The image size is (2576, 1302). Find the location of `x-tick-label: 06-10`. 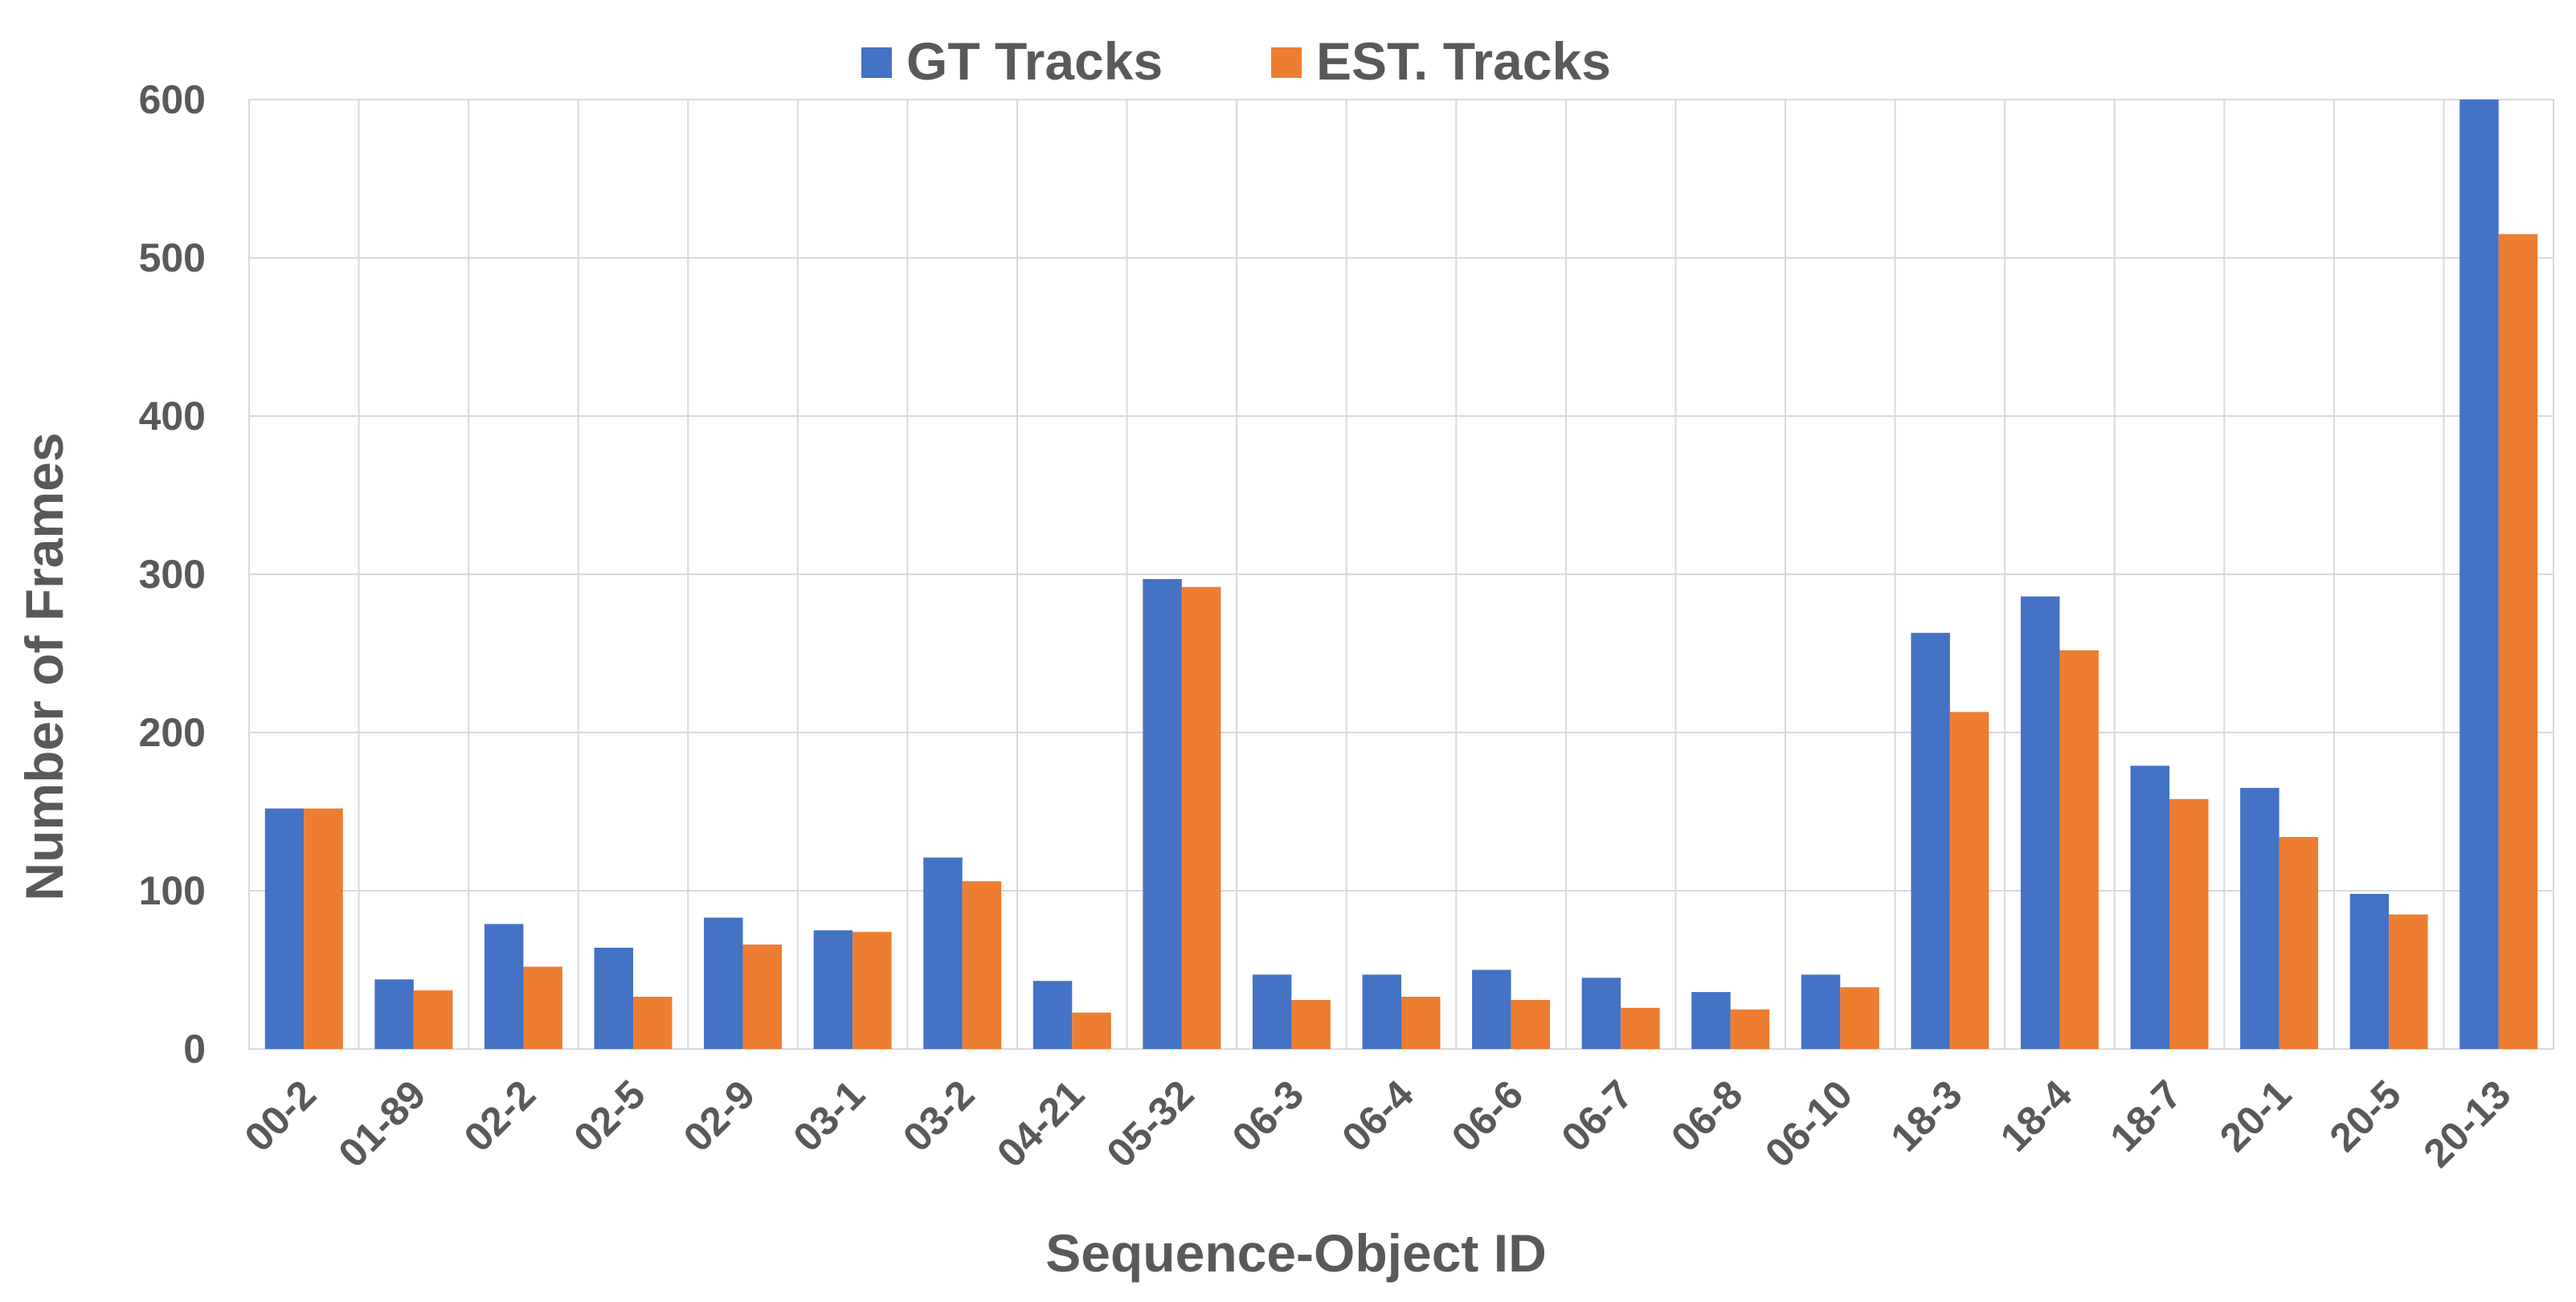

x-tick-label: 06-10 is located at coordinates (1808, 1123).